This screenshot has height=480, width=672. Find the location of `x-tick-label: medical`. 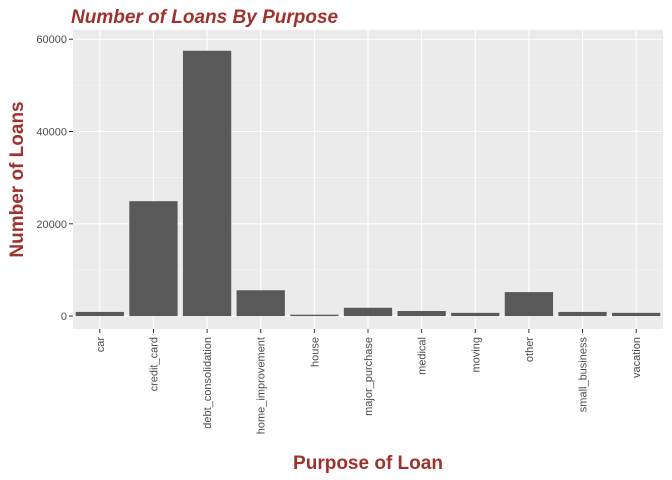

x-tick-label: medical is located at coordinates (423, 356).